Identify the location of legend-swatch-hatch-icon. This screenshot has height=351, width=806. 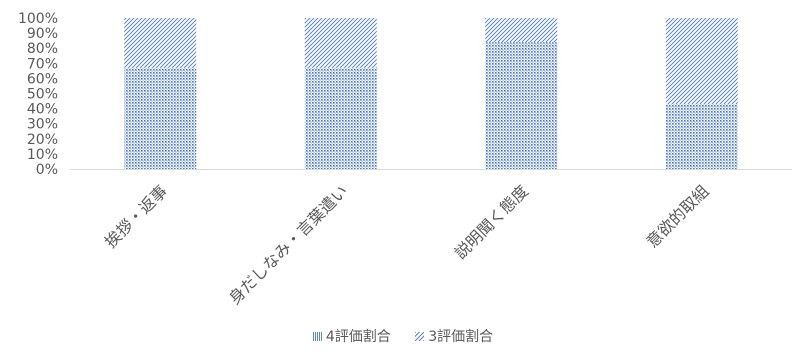
(420, 336).